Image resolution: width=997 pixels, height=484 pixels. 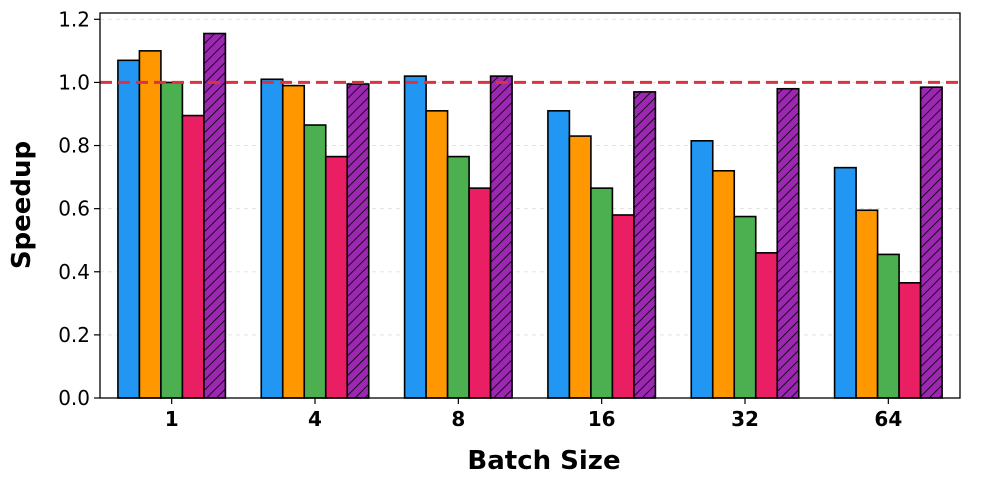 I want to click on x-axis: 1 4 8 16 32 64, so click(x=533, y=414).